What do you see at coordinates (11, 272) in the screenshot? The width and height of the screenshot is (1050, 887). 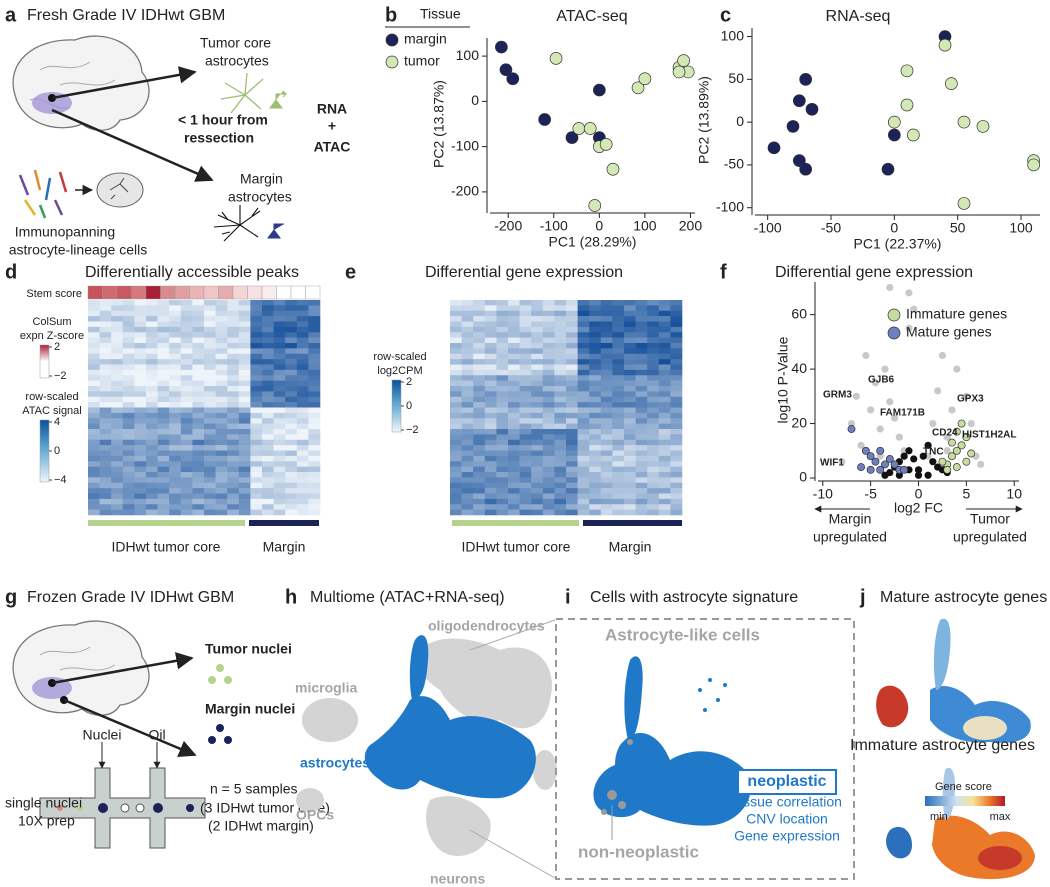 I see `panel-letter: d` at bounding box center [11, 272].